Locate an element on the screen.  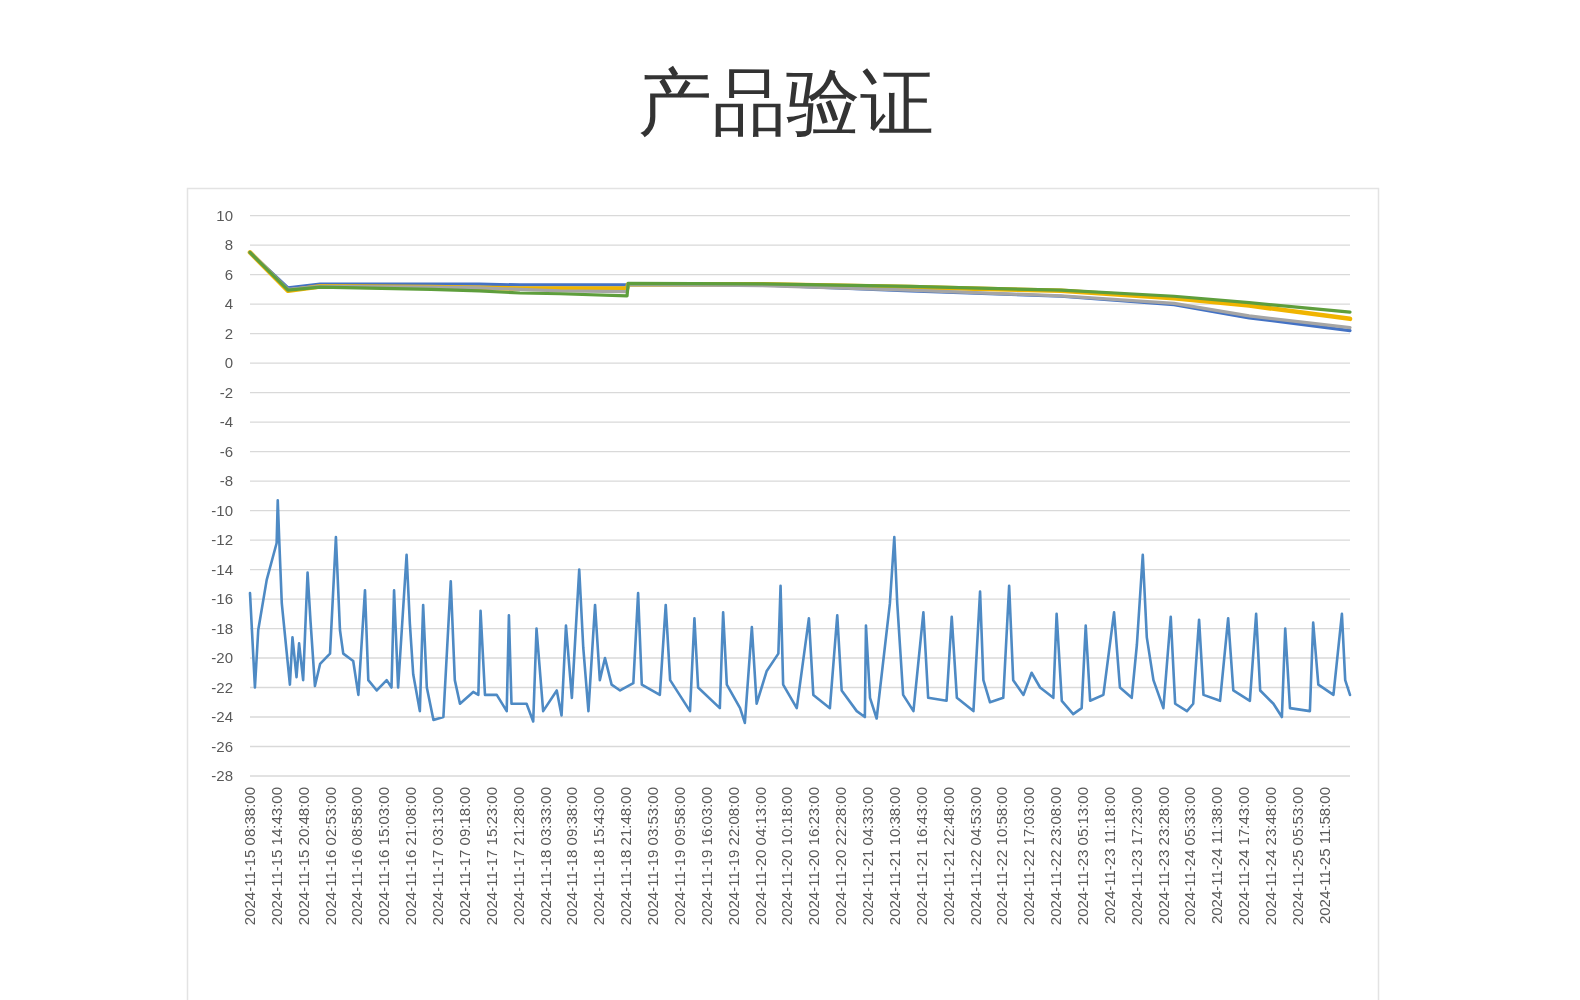
x-tick-label: 2024-11-15 14:43:00 is located at coordinates (276, 856).